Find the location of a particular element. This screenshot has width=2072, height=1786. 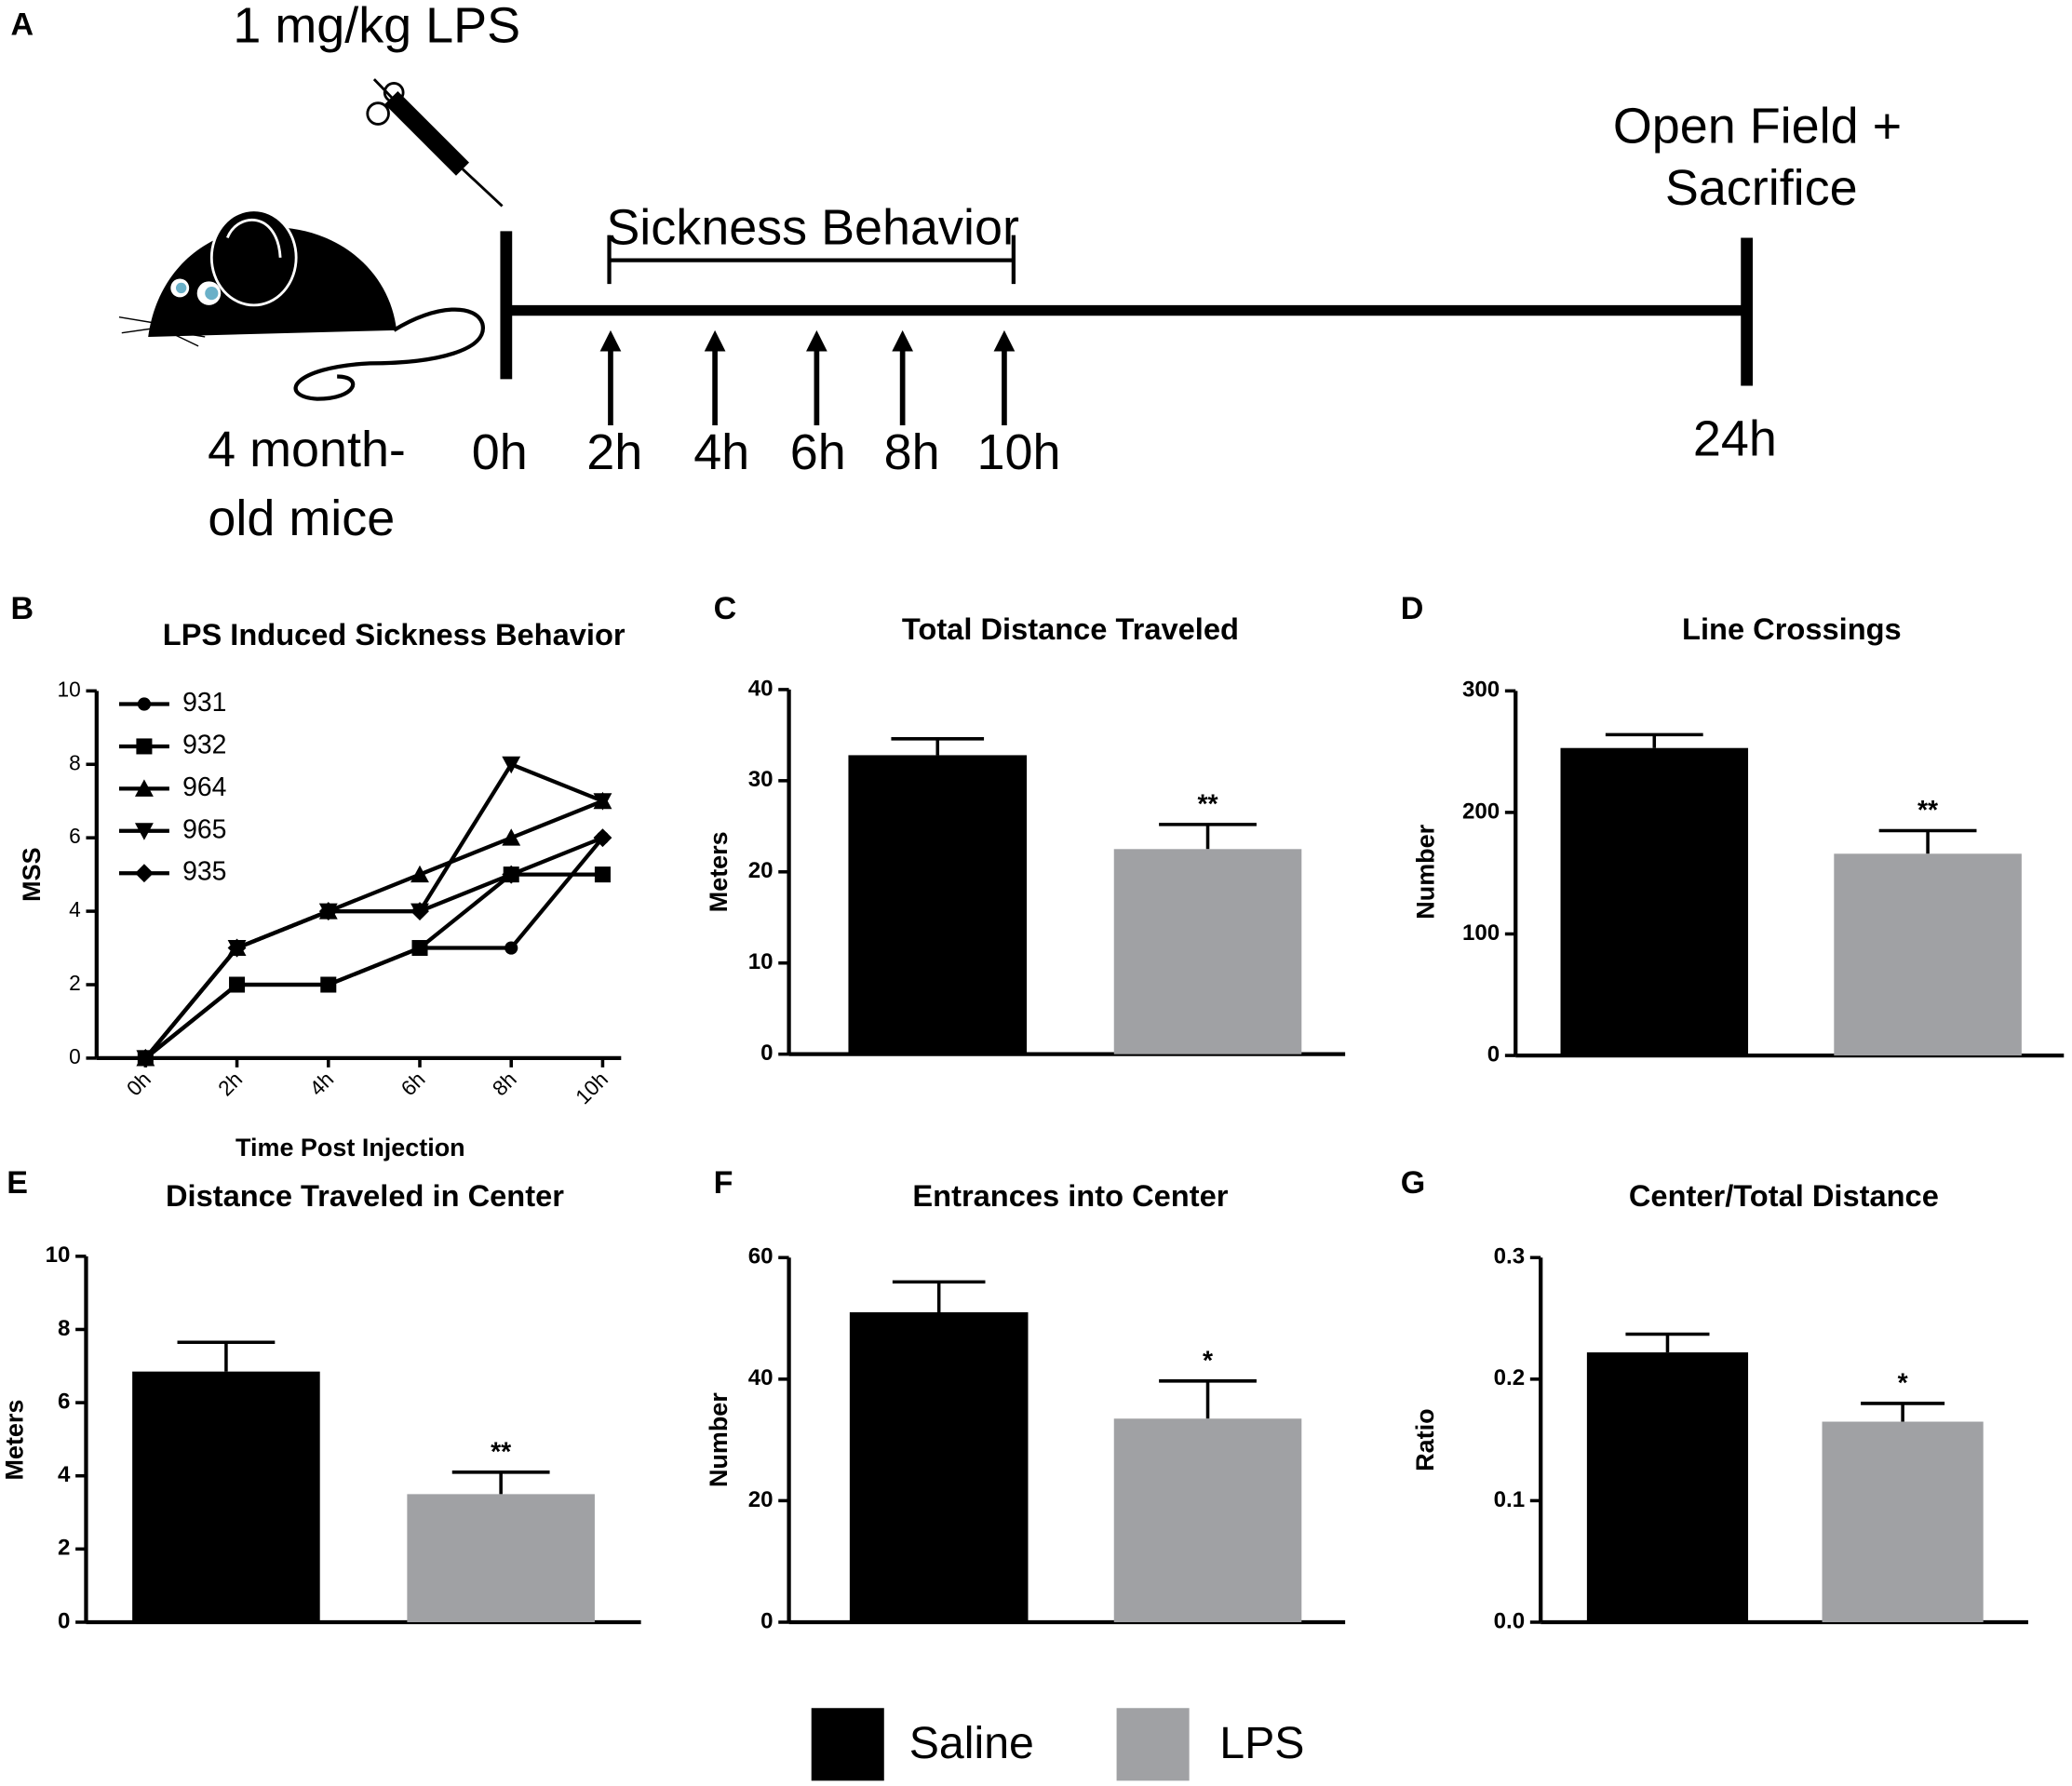

legend-label: Saline is located at coordinates (971, 1743).